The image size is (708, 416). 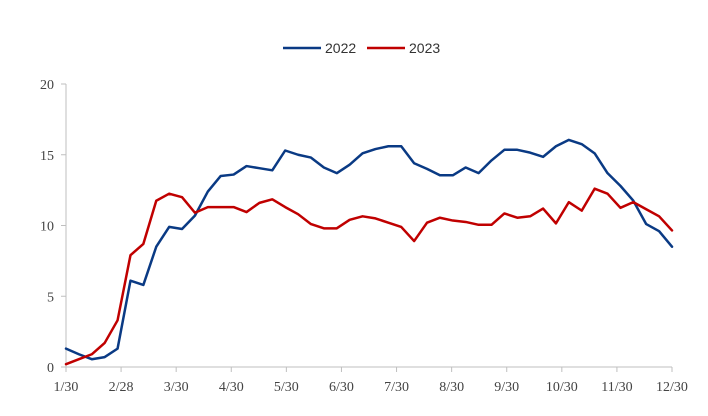 What do you see at coordinates (47, 85) in the screenshot?
I see `y-tick-label: 20` at bounding box center [47, 85].